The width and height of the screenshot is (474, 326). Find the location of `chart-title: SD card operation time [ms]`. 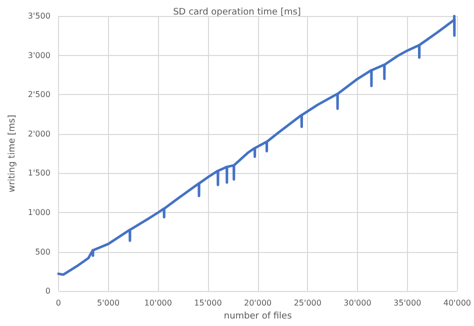

chart-title: SD card operation time [ms] is located at coordinates (237, 13).